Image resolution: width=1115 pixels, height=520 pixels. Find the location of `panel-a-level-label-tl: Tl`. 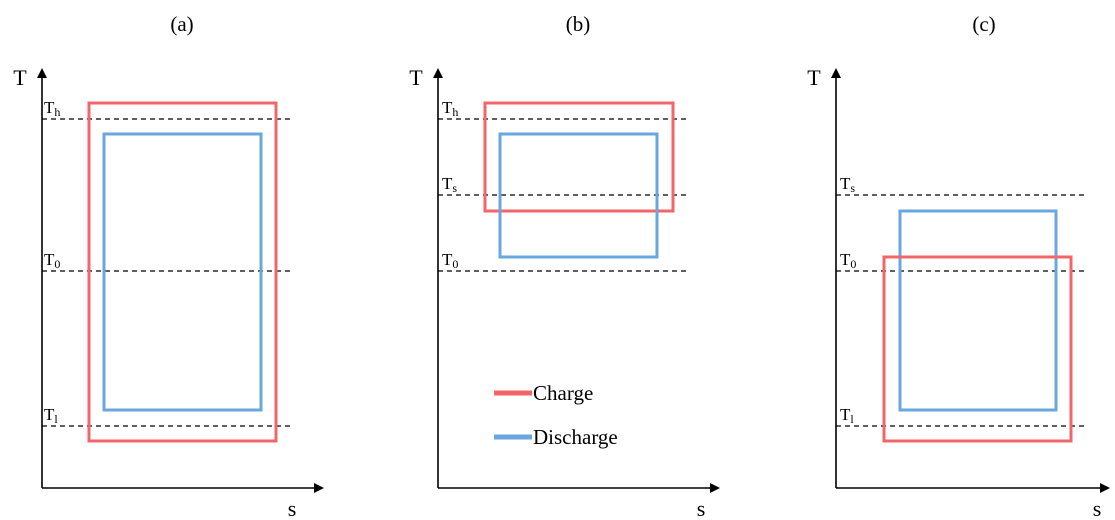

panel-a-level-label-tl: Tl is located at coordinates (51, 415).